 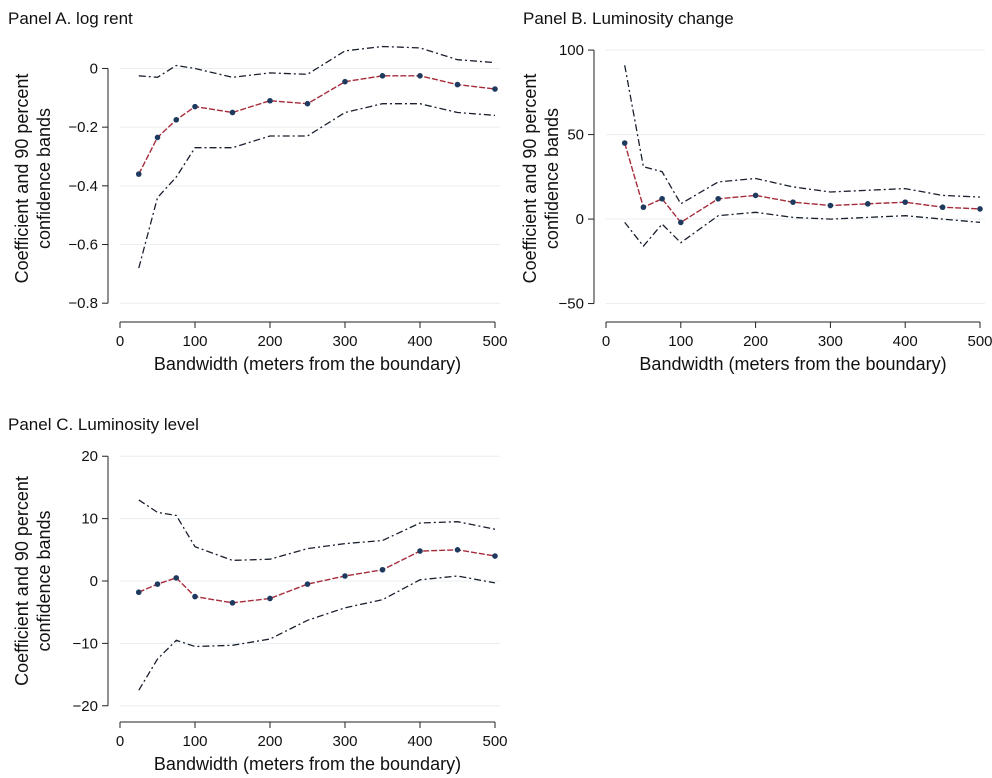 What do you see at coordinates (83, 245) in the screenshot?
I see `y-tick-label: −0.6` at bounding box center [83, 245].